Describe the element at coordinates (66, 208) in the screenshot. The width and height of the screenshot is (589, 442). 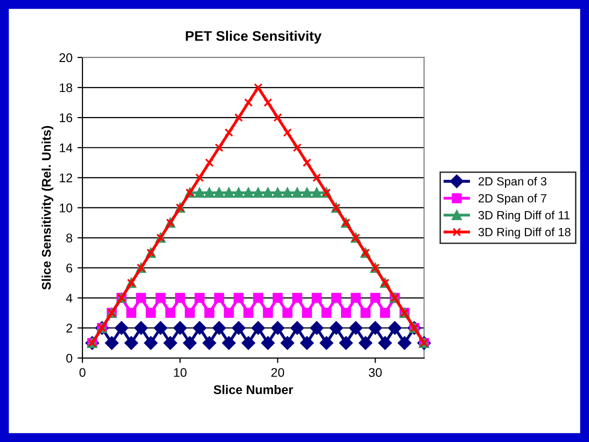
I see `y-tick-label: 10` at that location.